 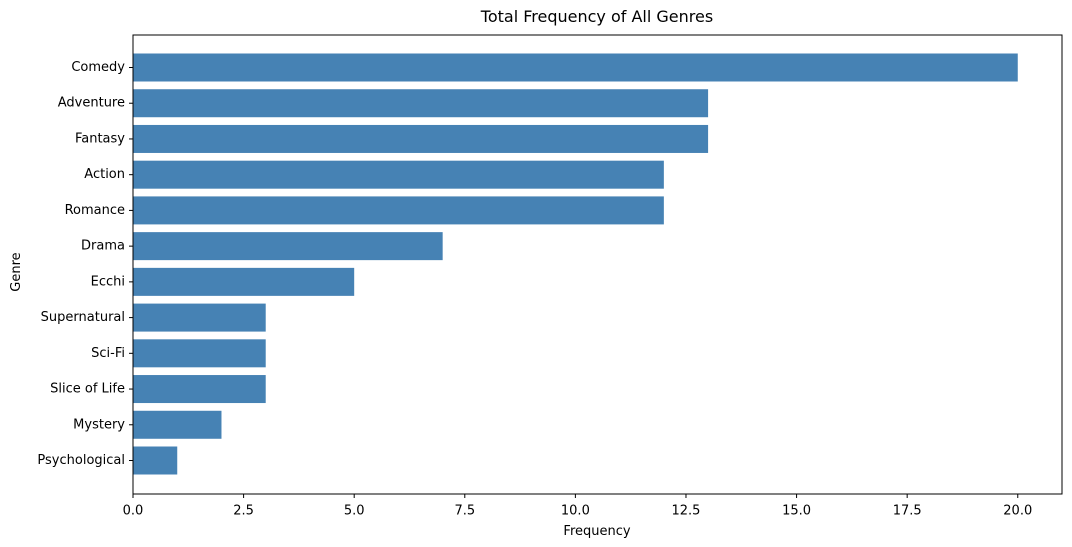 What do you see at coordinates (81, 460) in the screenshot?
I see `y-tick-label: Psychological` at bounding box center [81, 460].